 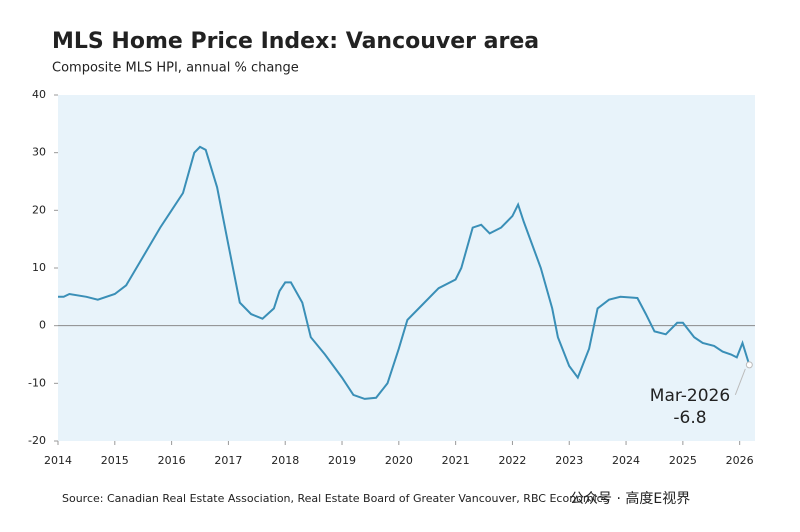 I want to click on last-point, so click(x=749, y=365).